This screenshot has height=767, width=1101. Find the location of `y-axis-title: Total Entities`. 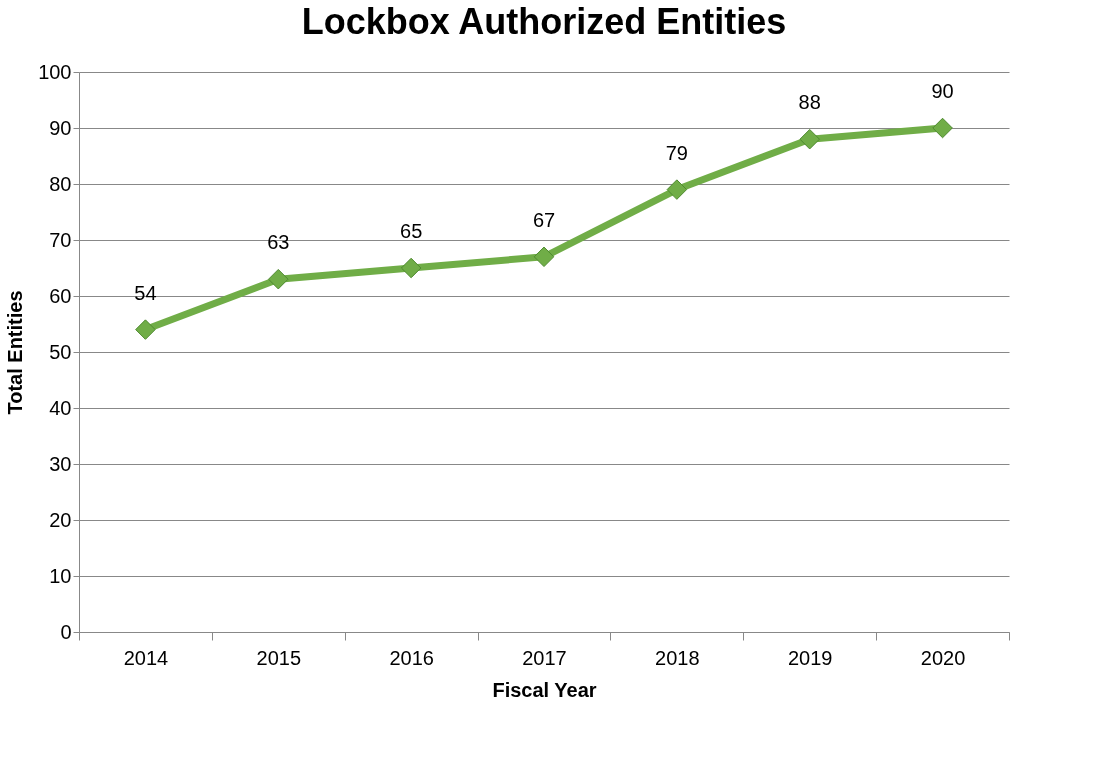

y-axis-title: Total Entities is located at coordinates (15, 352).